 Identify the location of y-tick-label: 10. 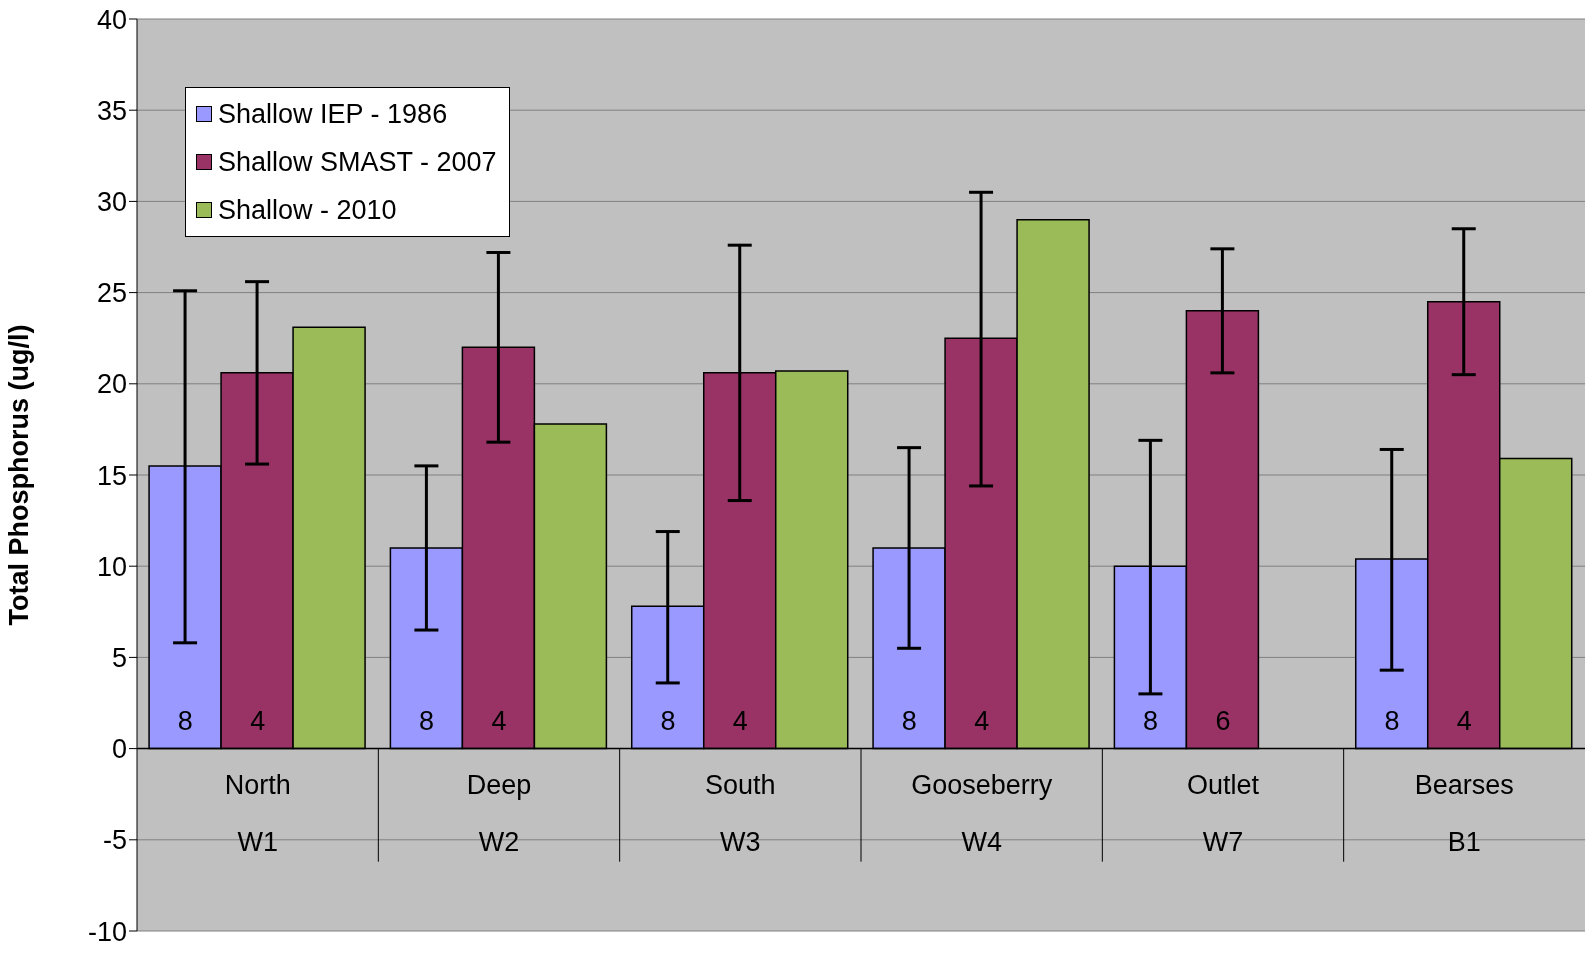
(111, 566).